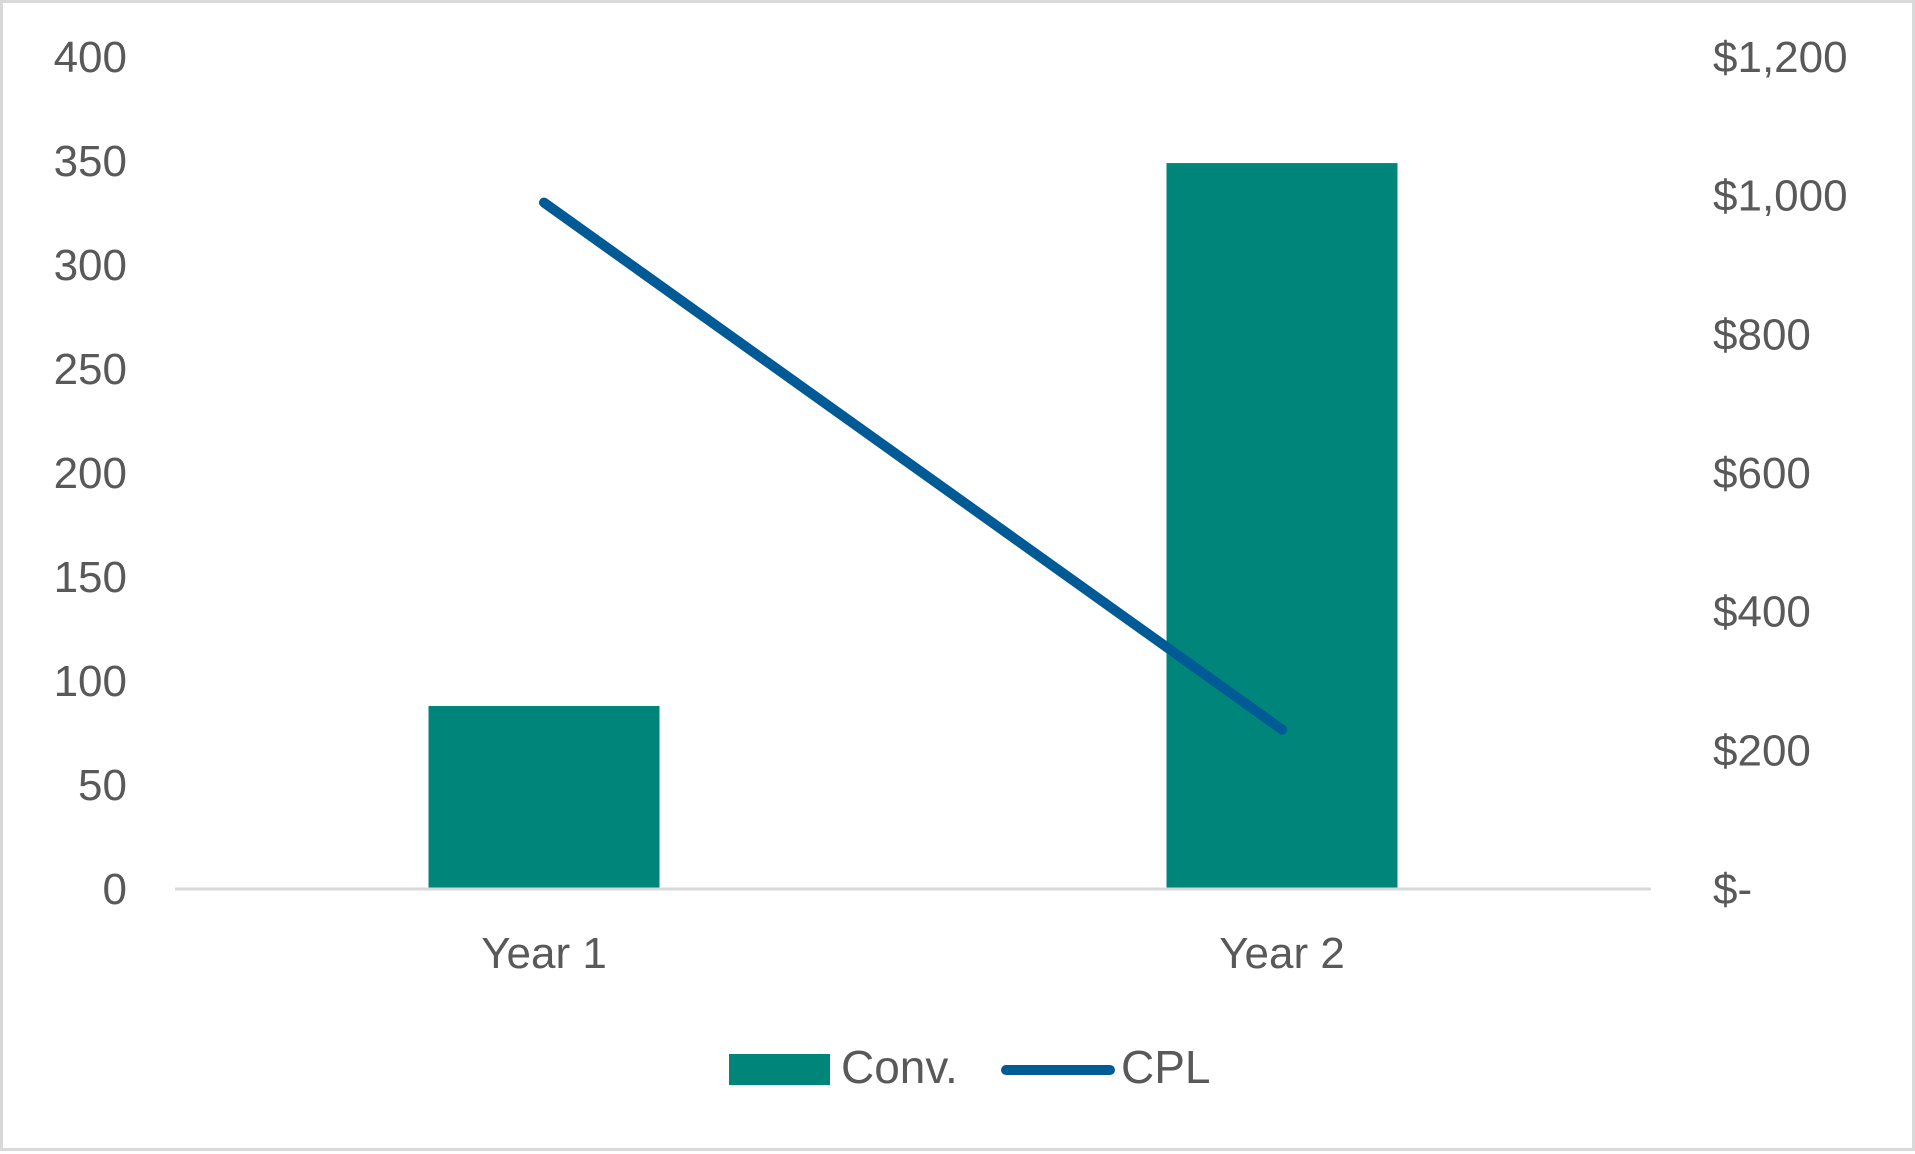 This screenshot has height=1154, width=1915. I want to click on left-axis-tick-label: 300, so click(90, 265).